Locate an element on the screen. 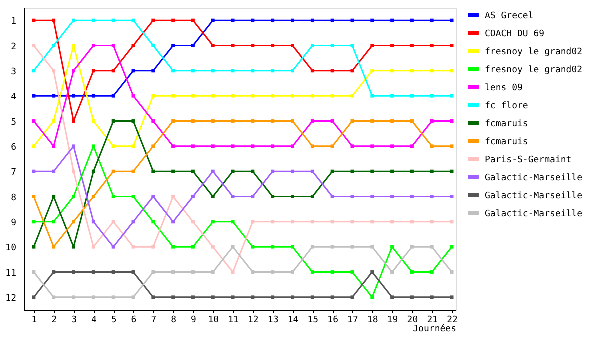 Image resolution: width=600 pixels, height=350 pixels. legend-label: Galactic-Marseille is located at coordinates (534, 215).